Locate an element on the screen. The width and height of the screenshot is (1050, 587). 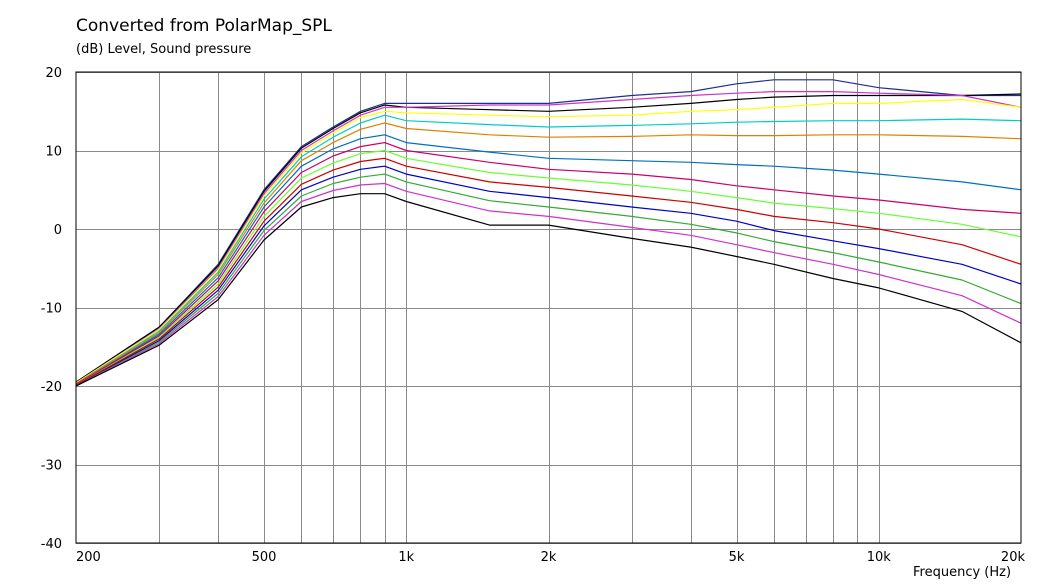
x-tick-label: 5k is located at coordinates (737, 557).